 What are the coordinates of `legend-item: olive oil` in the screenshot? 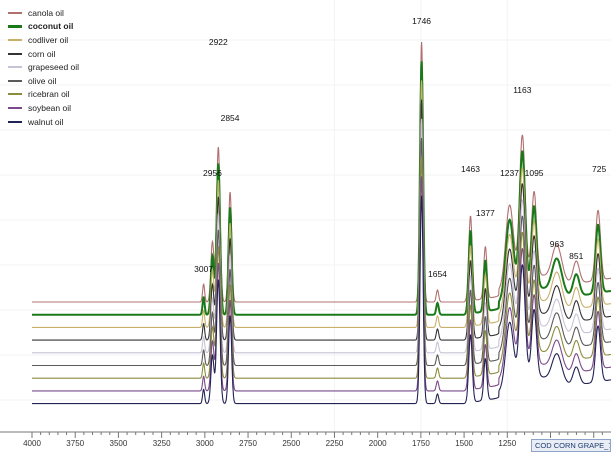 It's located at (43, 81).